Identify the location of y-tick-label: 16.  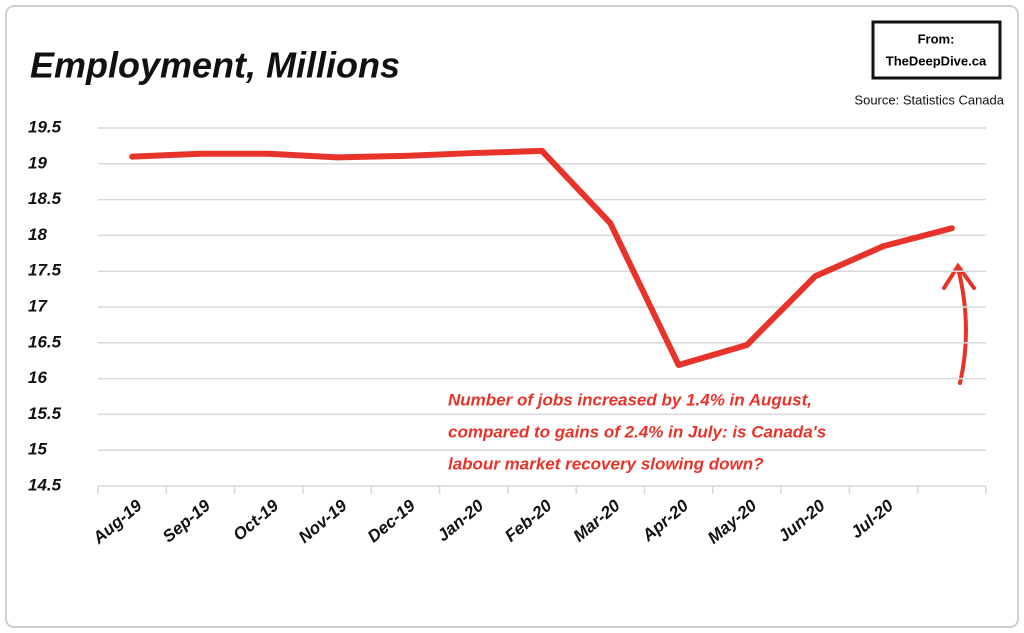
(37, 377).